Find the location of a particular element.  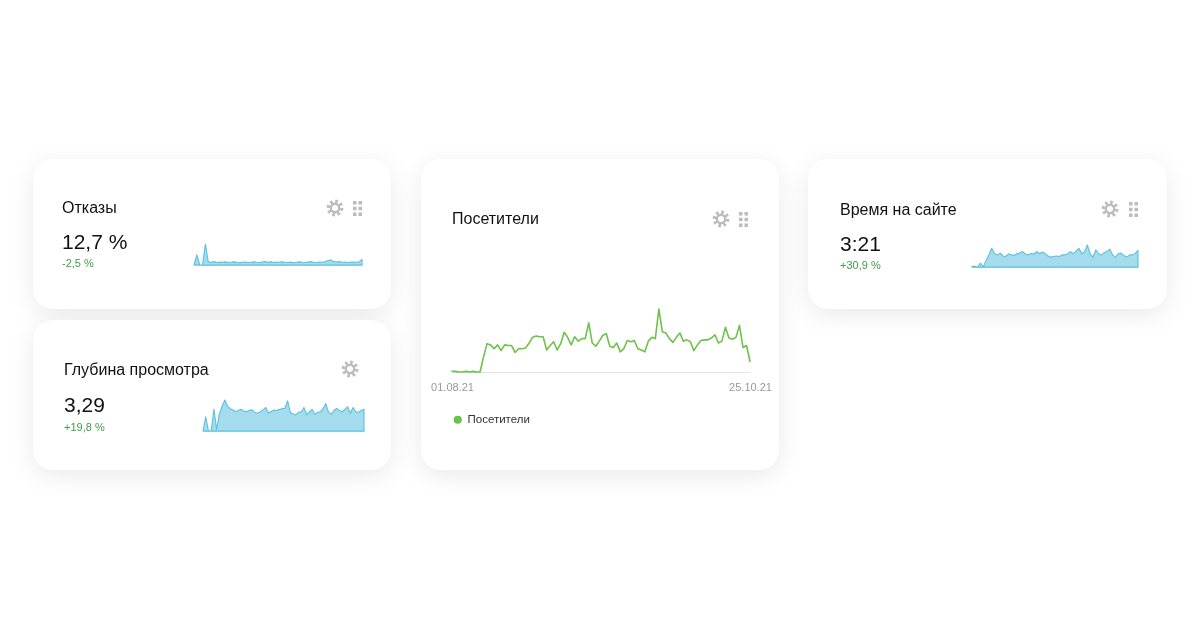

chart-title: Отказы is located at coordinates (89, 207).